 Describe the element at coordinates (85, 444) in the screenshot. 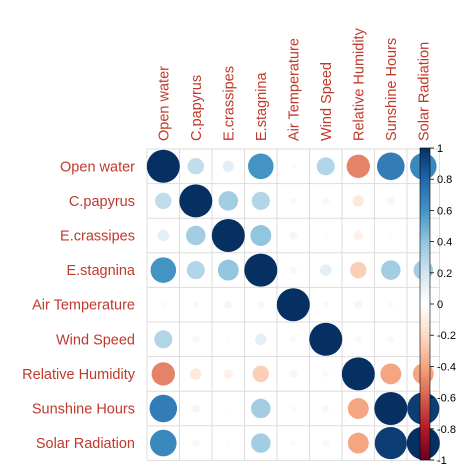

I see `row-label: Solar Radiation` at that location.